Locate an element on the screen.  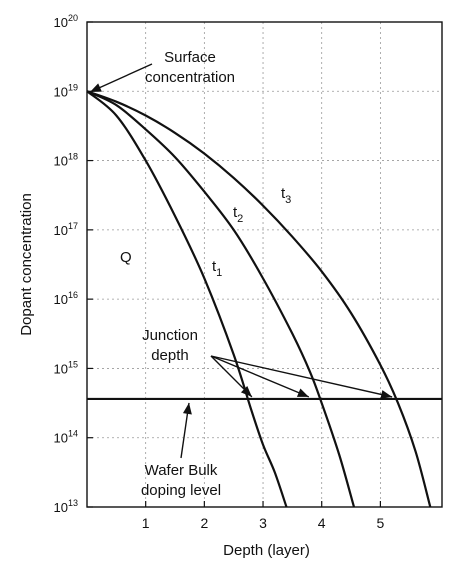
y-tick-label: 1015 is located at coordinates (66, 367).